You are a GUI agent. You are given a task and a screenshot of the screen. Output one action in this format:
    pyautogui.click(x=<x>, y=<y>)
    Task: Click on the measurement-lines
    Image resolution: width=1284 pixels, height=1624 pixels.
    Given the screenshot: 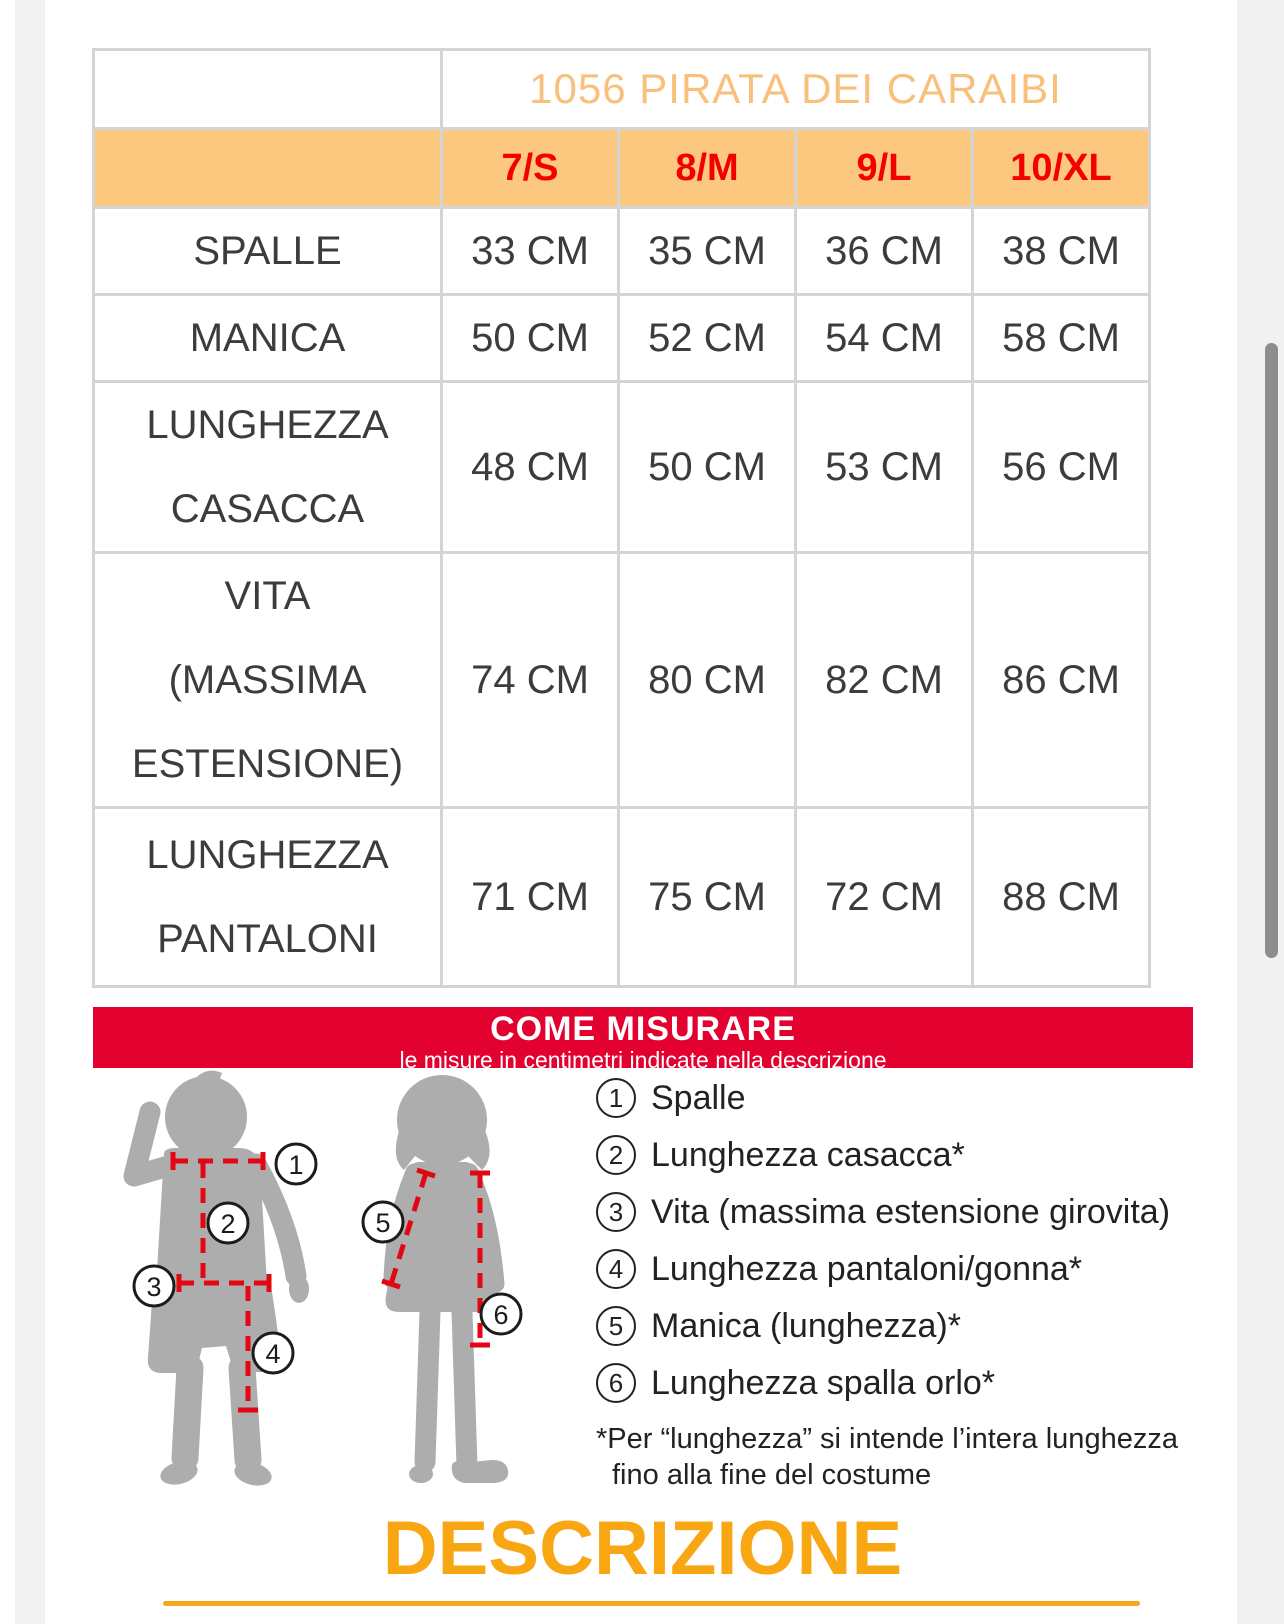 What is the action you would take?
    pyautogui.click(x=330, y=1282)
    